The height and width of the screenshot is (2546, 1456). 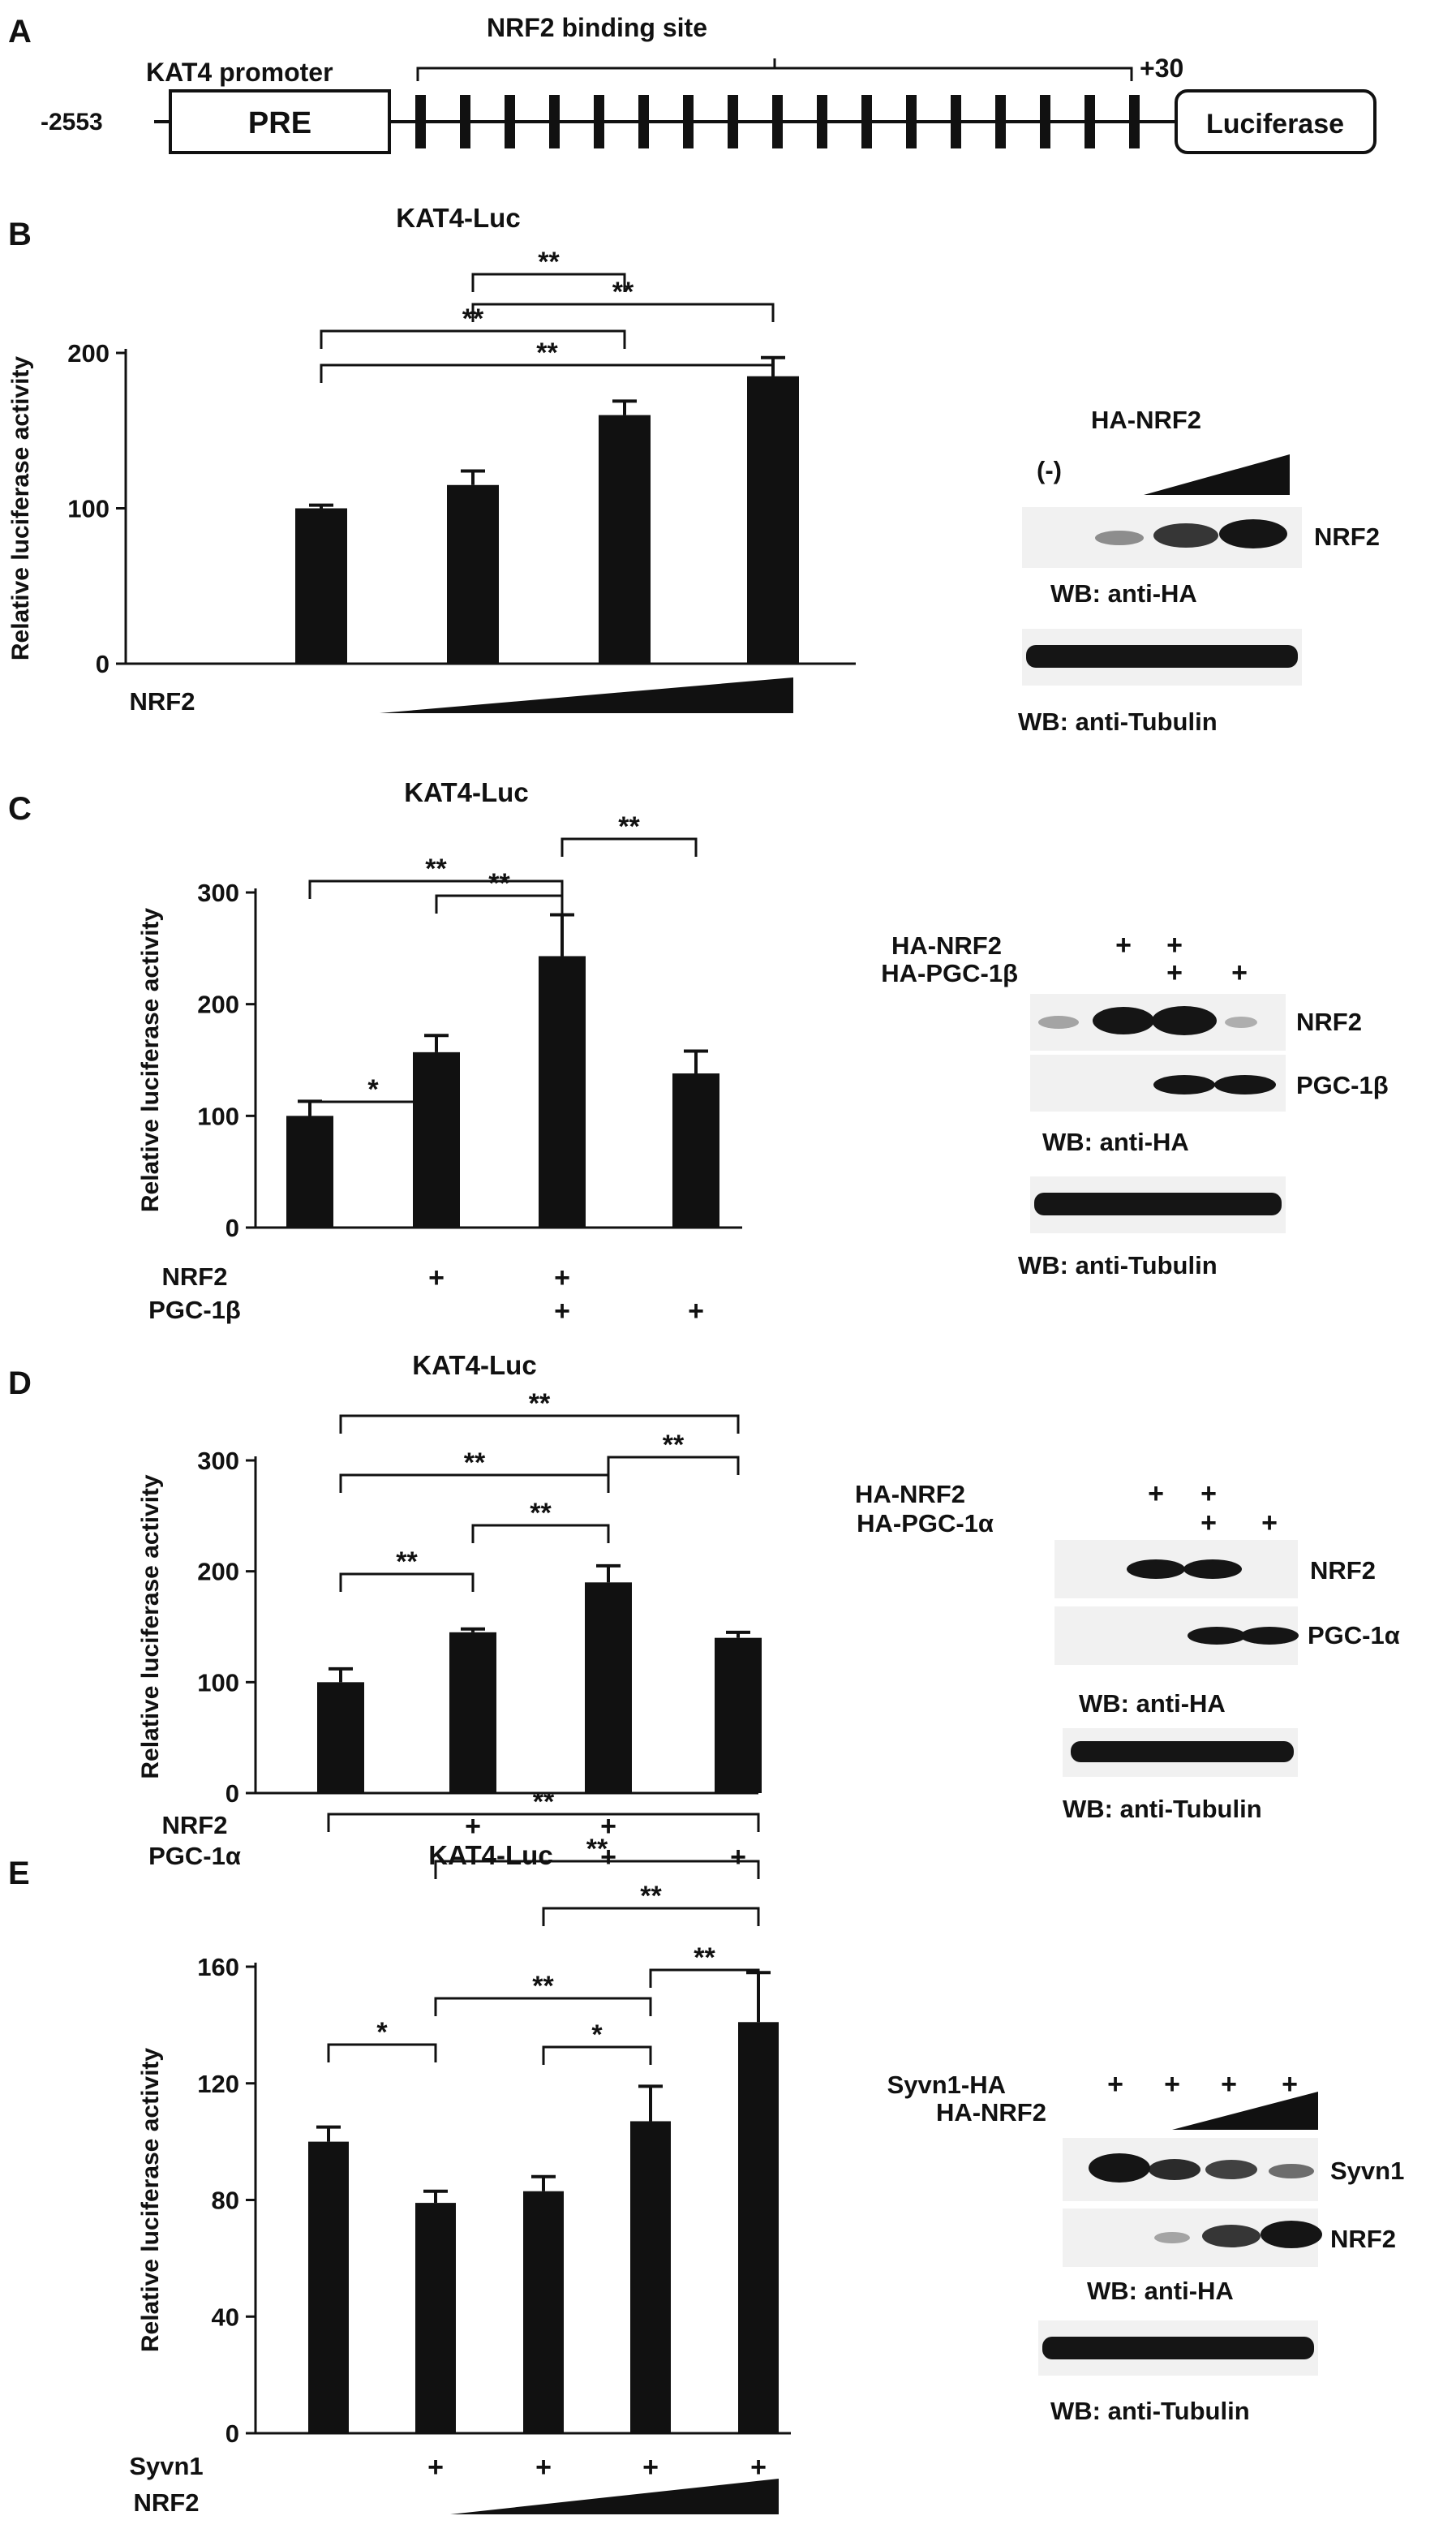 What do you see at coordinates (1161, 69) in the screenshot?
I see `end-position-label: +30` at bounding box center [1161, 69].